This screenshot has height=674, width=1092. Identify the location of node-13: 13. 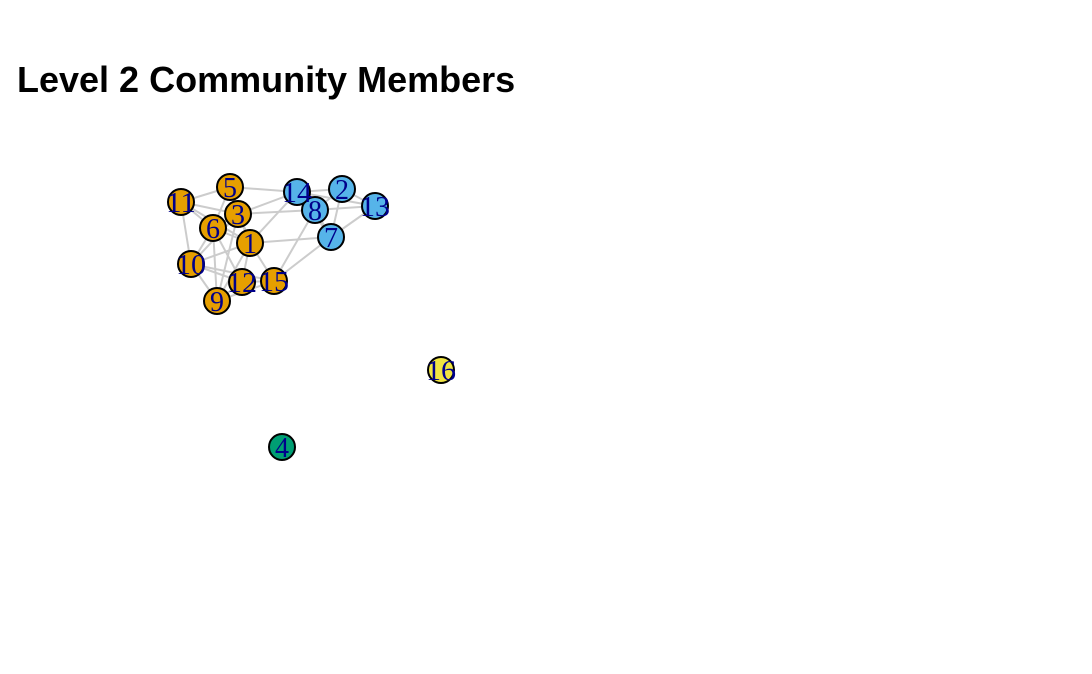
(375, 207).